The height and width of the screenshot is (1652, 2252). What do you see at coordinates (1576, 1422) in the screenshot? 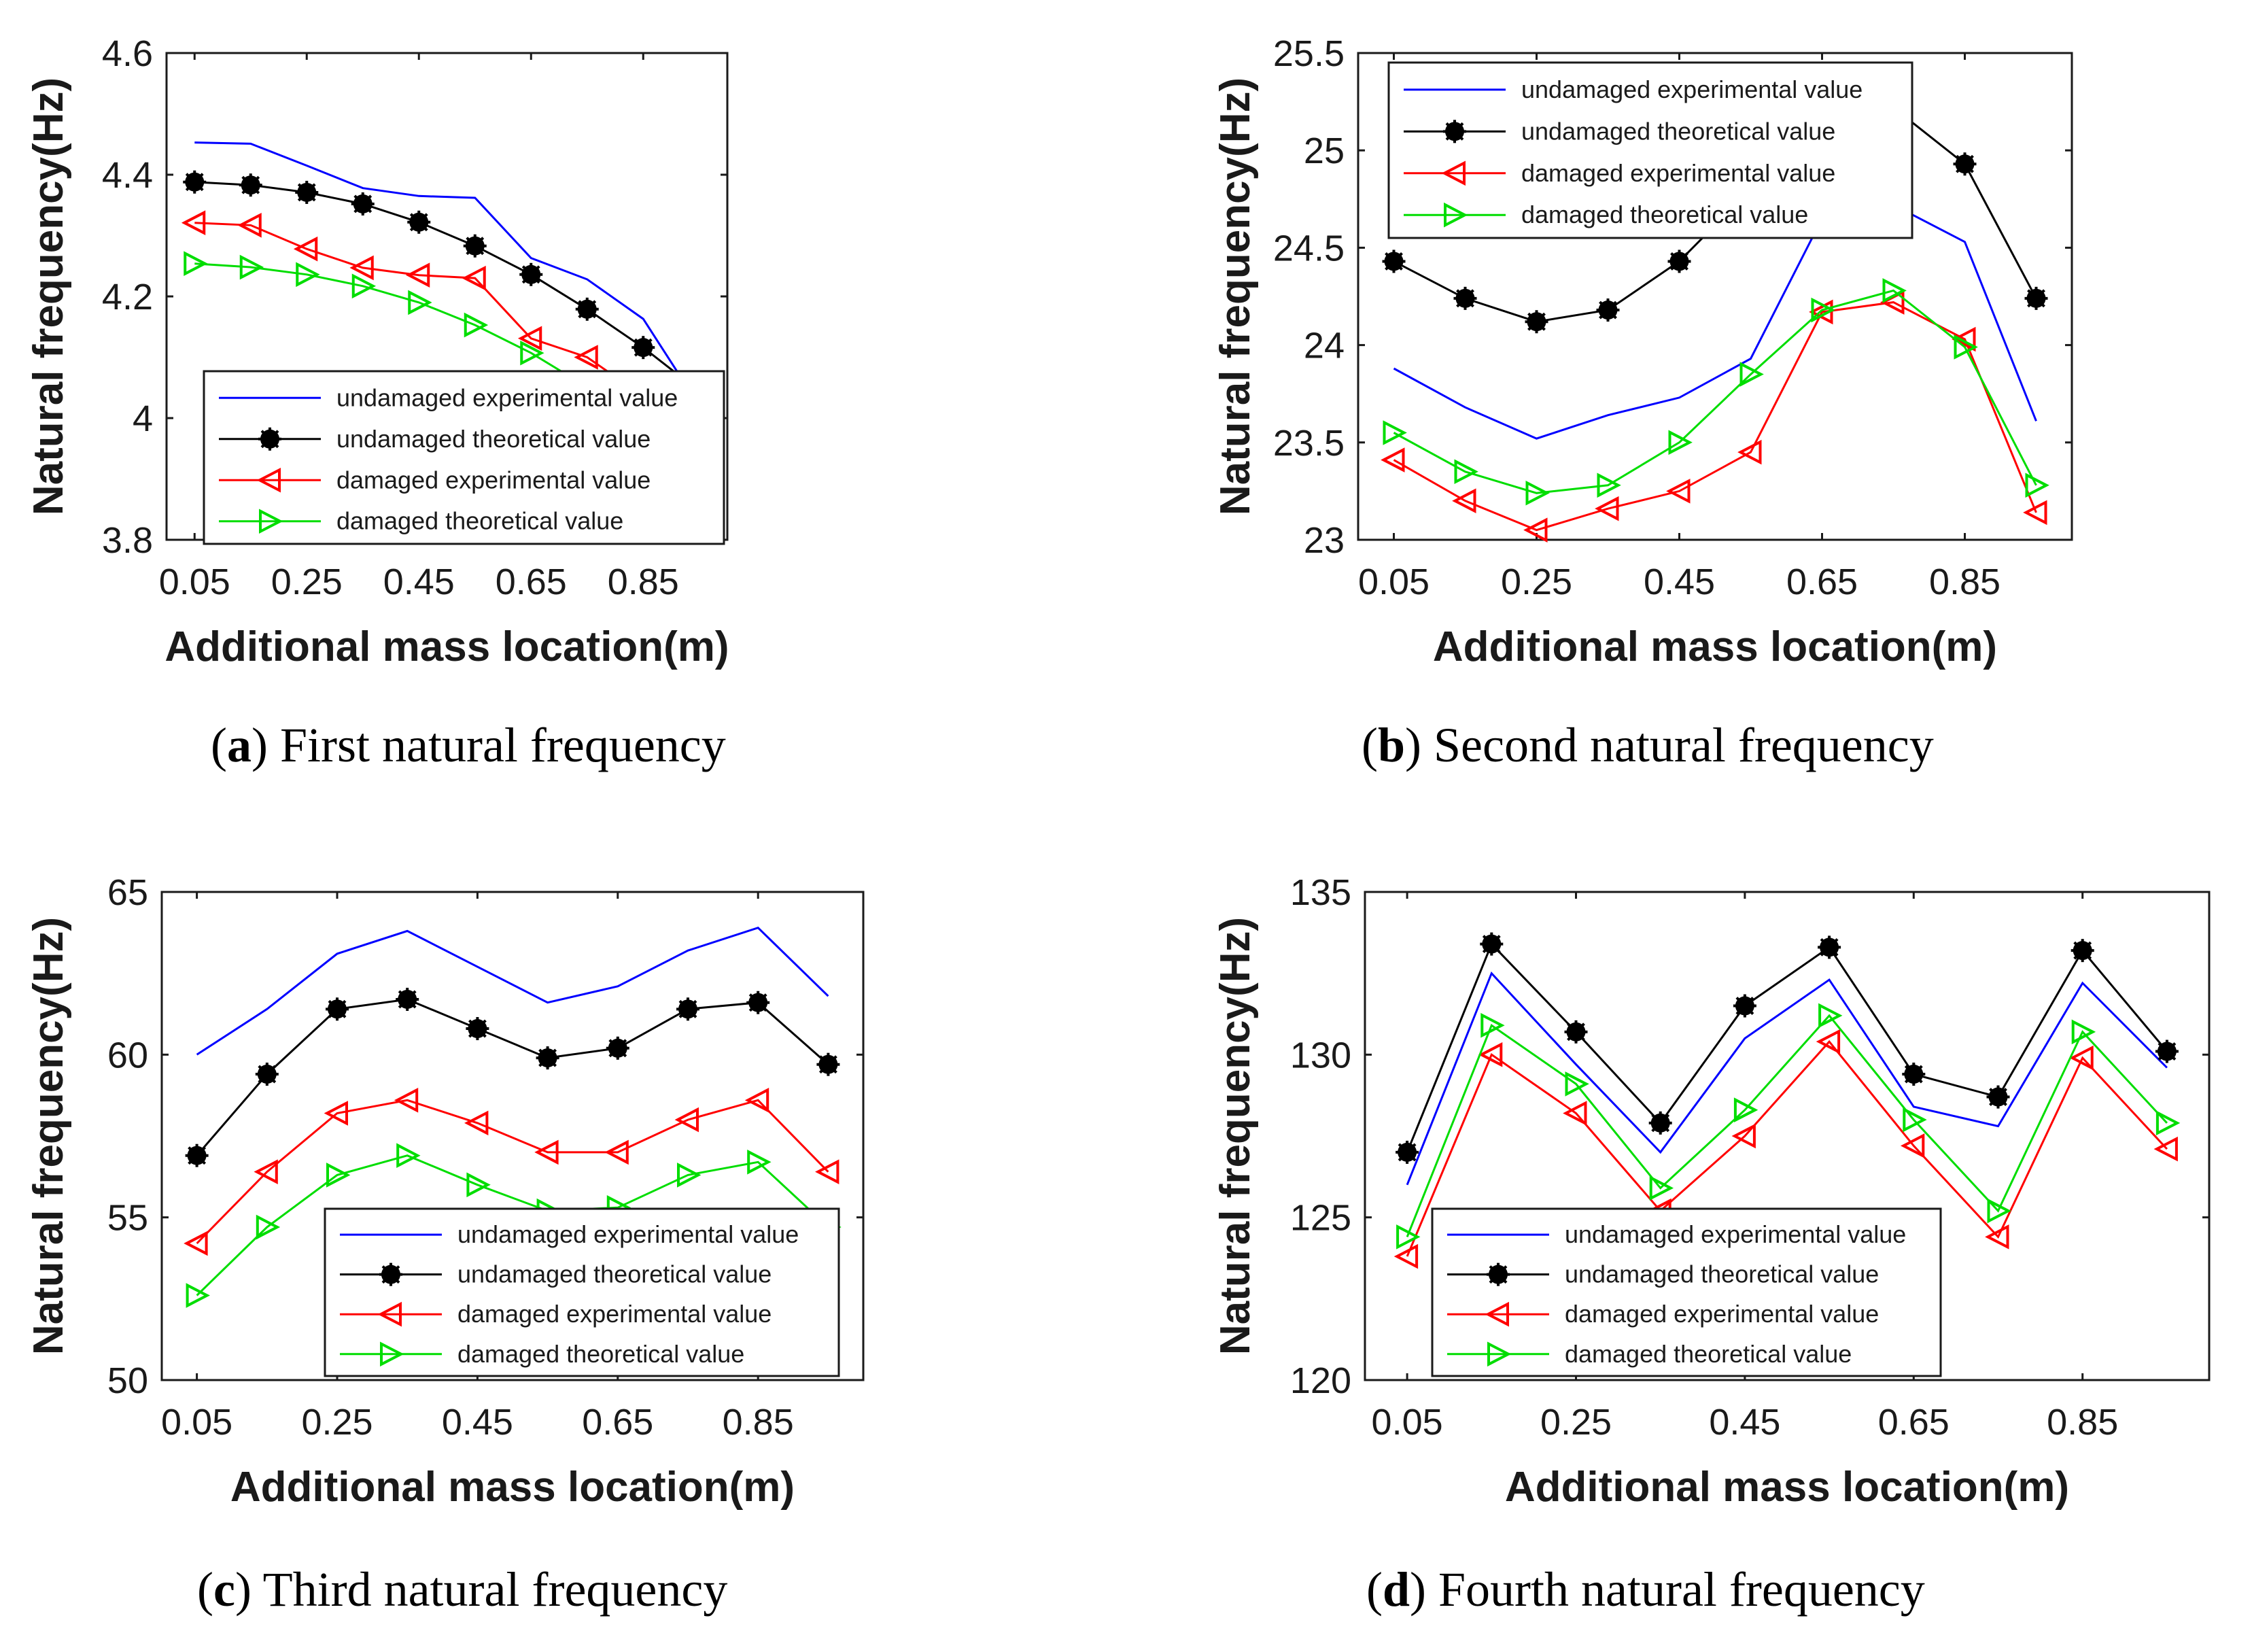
I see `x-tick-label: 0.25` at bounding box center [1576, 1422].